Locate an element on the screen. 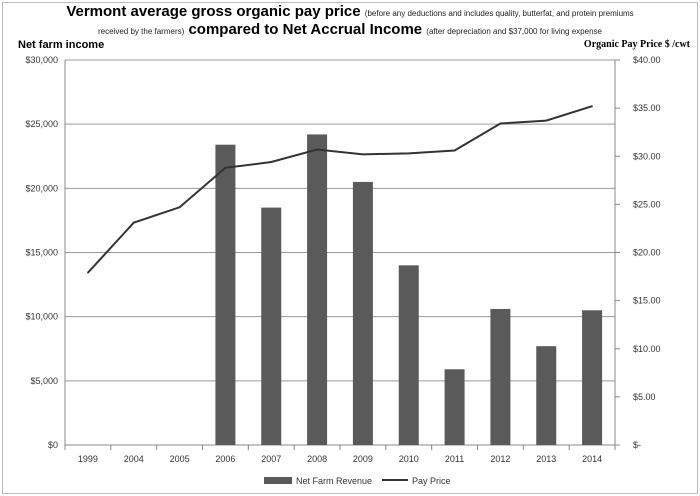 The height and width of the screenshot is (496, 700). y2-tick-label: $40.00 is located at coordinates (647, 60).